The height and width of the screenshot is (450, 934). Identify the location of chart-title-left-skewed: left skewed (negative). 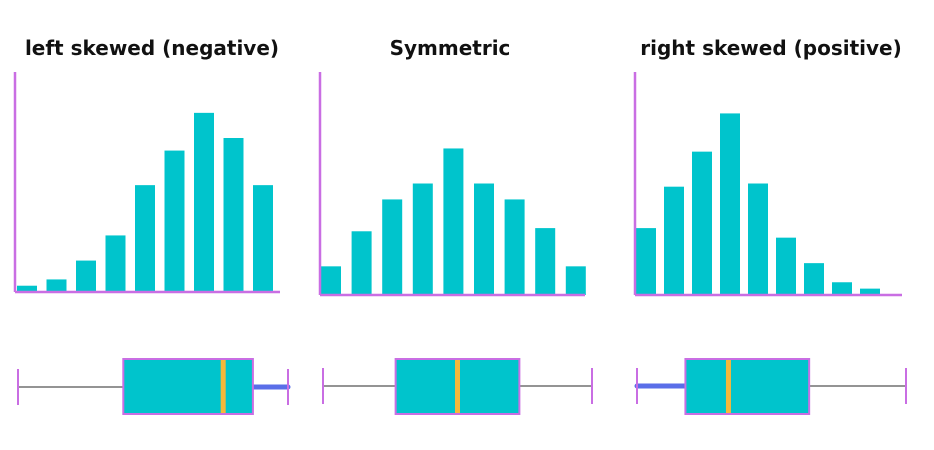
(152, 48).